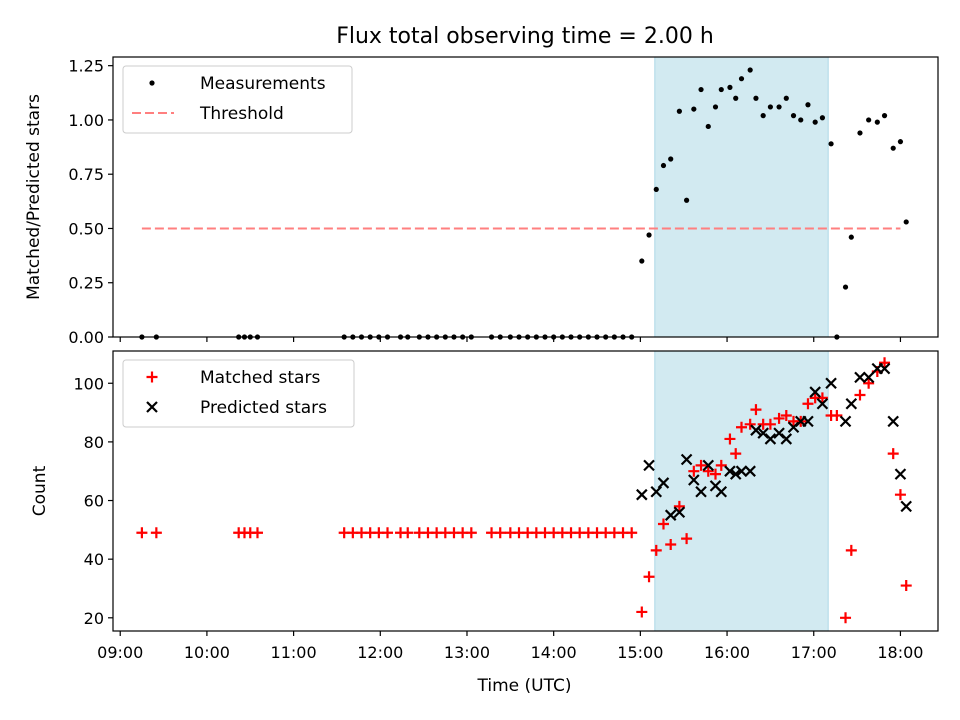 This screenshot has width=960, height=720. I want to click on x-axis-label: Time (UTC), so click(524, 686).